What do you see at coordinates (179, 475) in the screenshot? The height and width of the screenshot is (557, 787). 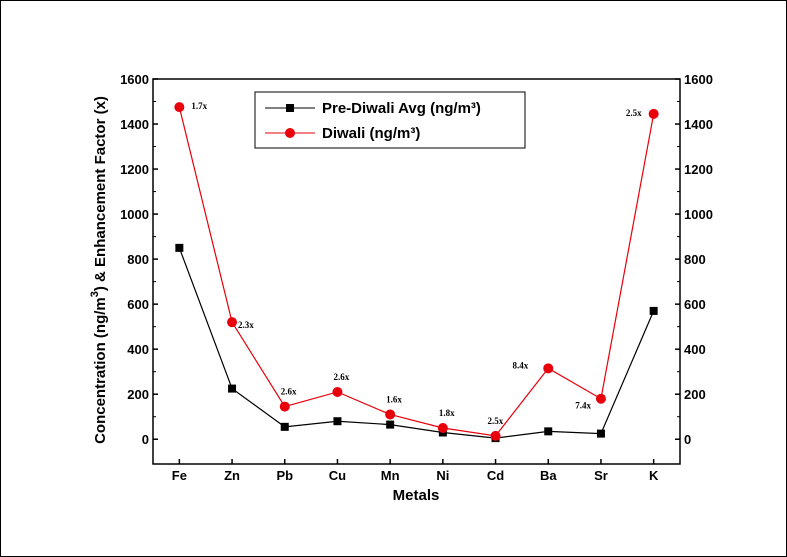 I see `x-tick-label: Fe` at bounding box center [179, 475].